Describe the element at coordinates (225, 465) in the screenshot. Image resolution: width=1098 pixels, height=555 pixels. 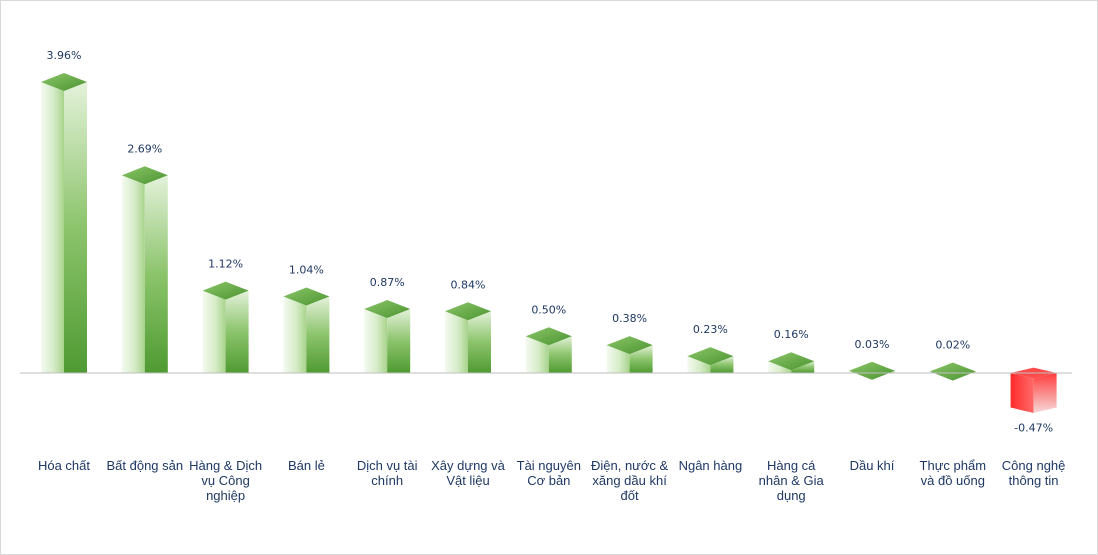
I see `category-label-line: Hàng & Dịch` at that location.